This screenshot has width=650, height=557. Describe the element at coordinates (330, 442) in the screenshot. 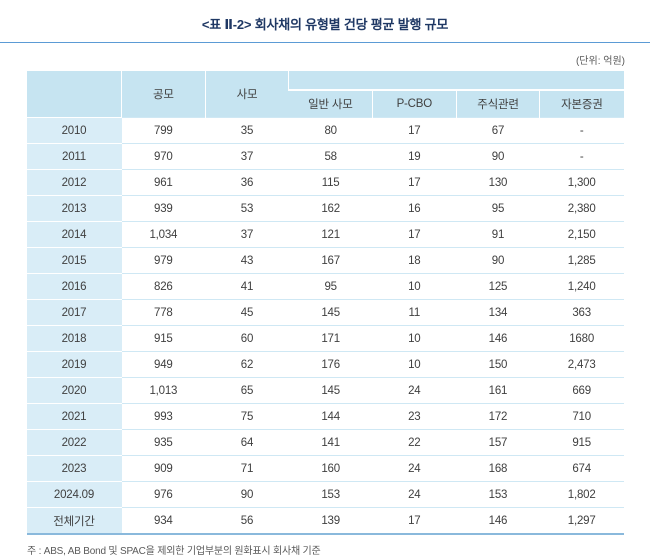

I see `value-cell: 141` at that location.